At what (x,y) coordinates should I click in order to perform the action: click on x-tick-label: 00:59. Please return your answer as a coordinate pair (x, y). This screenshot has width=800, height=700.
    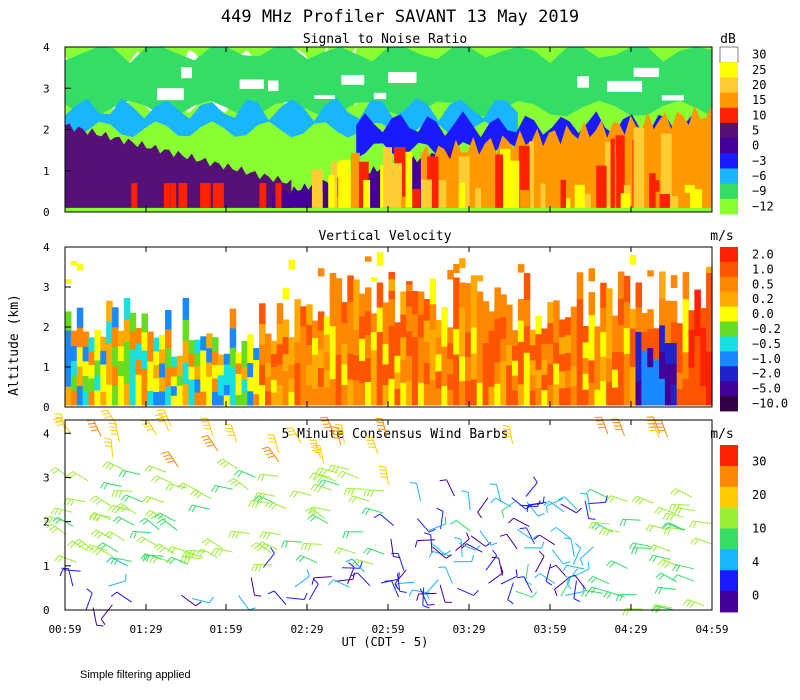
    Looking at the image, I should click on (64, 629).